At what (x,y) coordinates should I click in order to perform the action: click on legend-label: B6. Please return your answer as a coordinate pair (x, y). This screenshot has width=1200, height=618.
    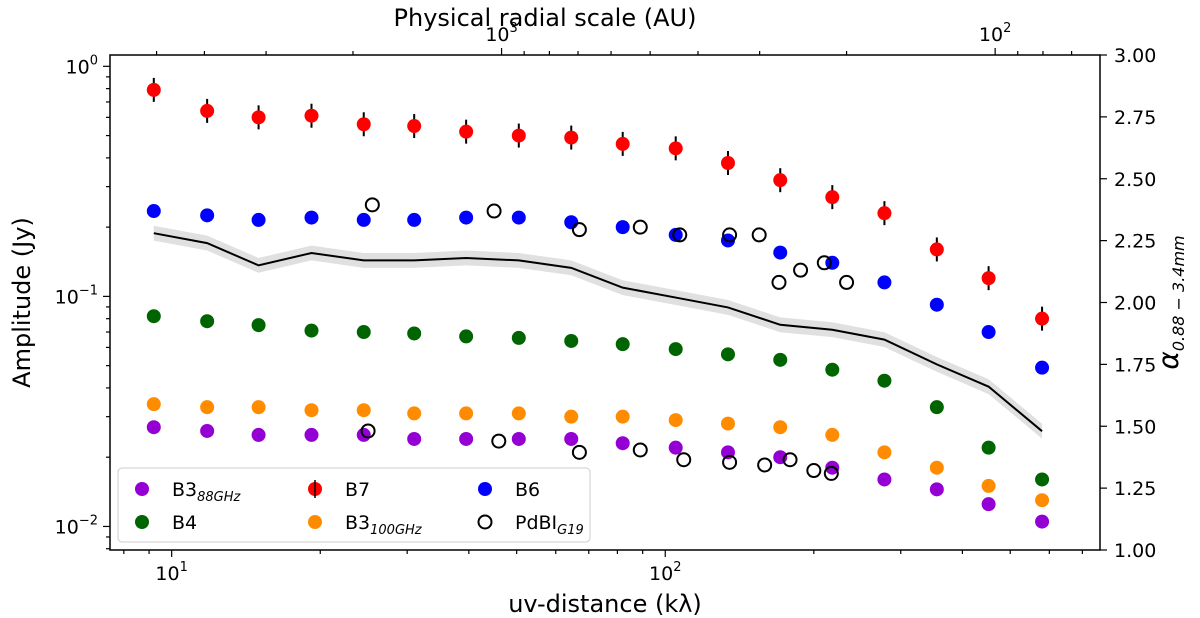
    Looking at the image, I should click on (527, 490).